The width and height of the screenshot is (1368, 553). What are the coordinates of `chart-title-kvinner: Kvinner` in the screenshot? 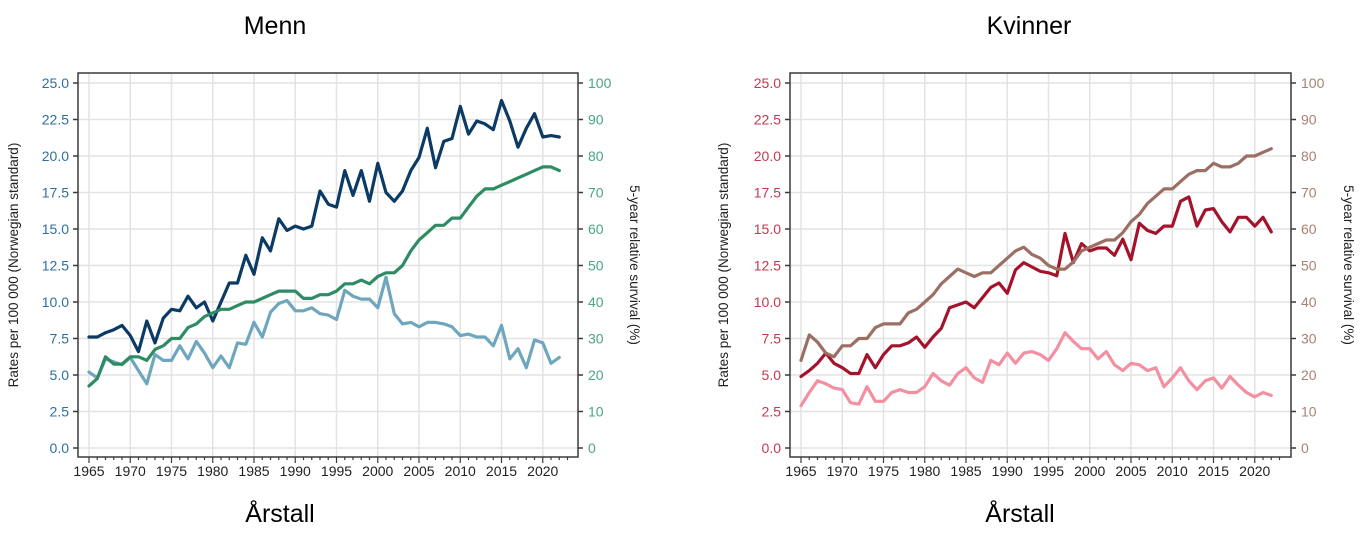 It's located at (1029, 26).